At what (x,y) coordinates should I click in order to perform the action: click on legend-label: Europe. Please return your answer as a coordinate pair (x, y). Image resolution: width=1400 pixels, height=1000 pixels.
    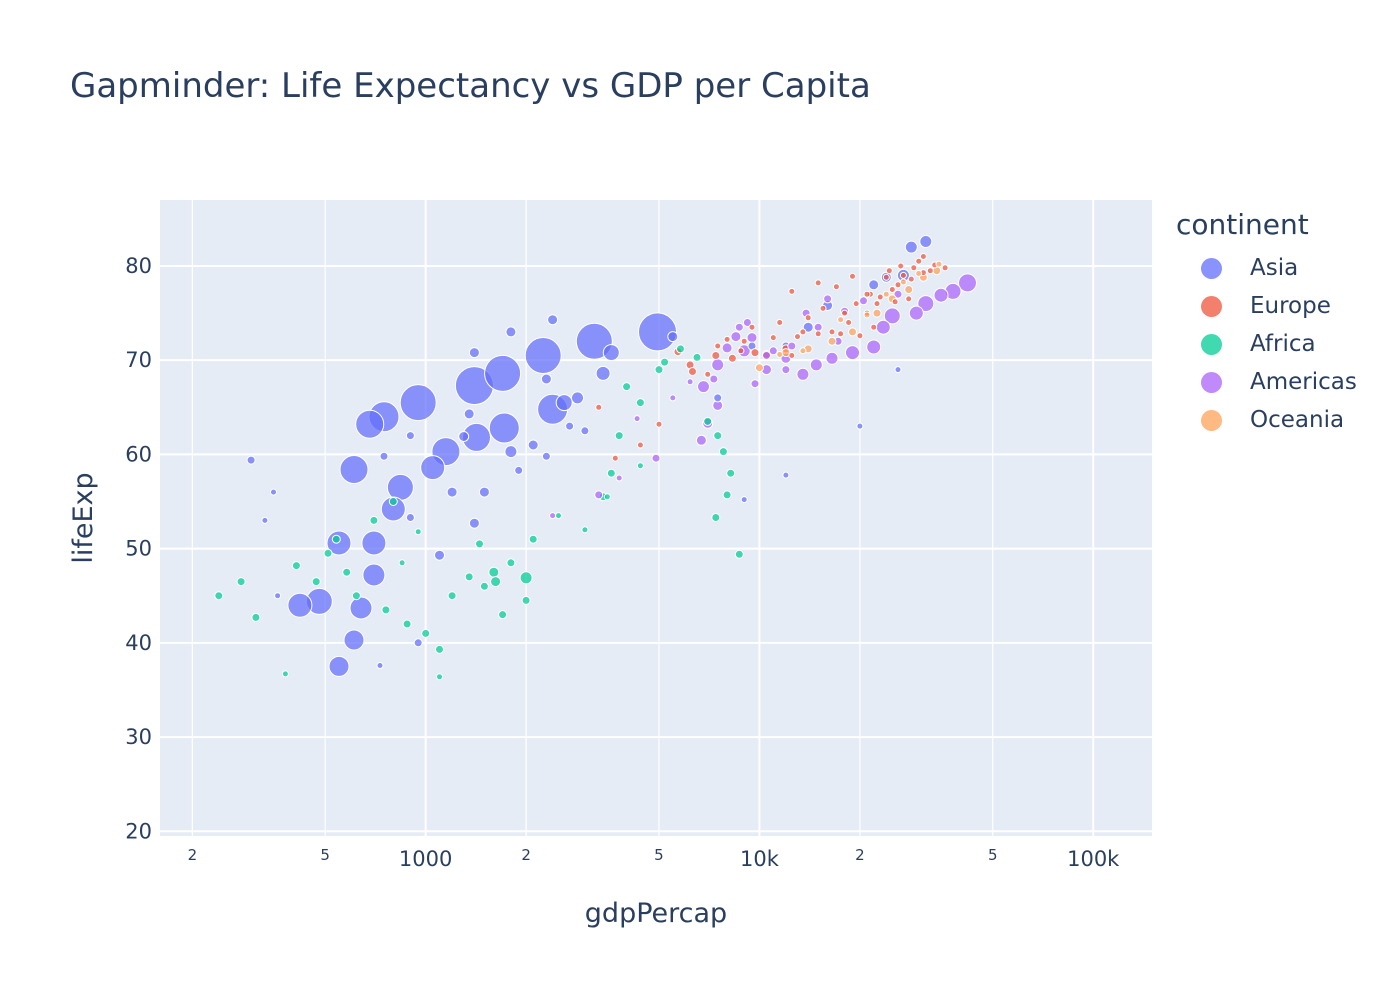
    Looking at the image, I should click on (1290, 306).